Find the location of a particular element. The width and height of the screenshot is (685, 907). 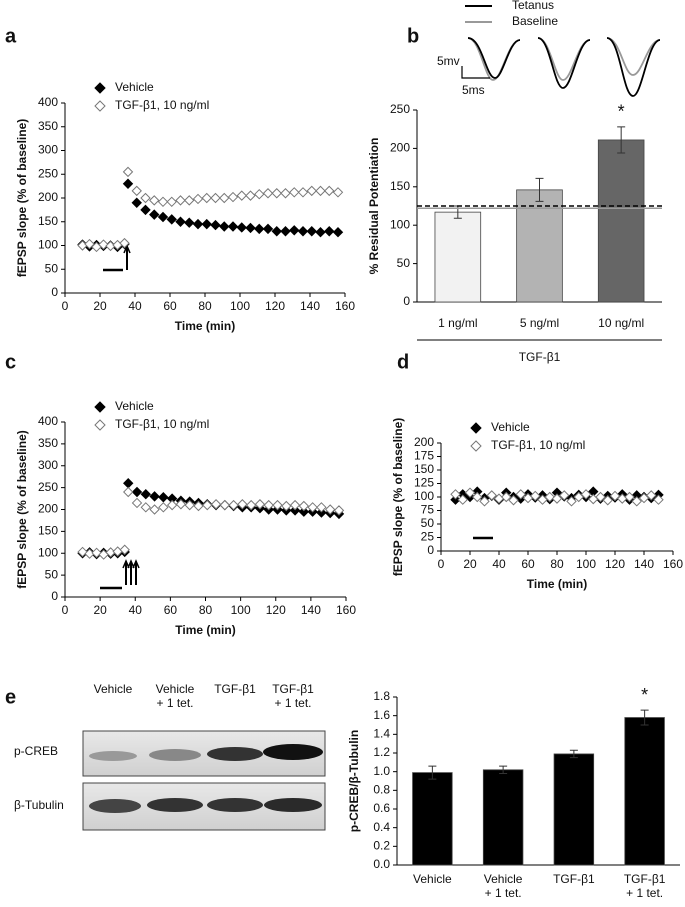

legend-label: TGF-β1, 10 ng/ml is located at coordinates (162, 424).